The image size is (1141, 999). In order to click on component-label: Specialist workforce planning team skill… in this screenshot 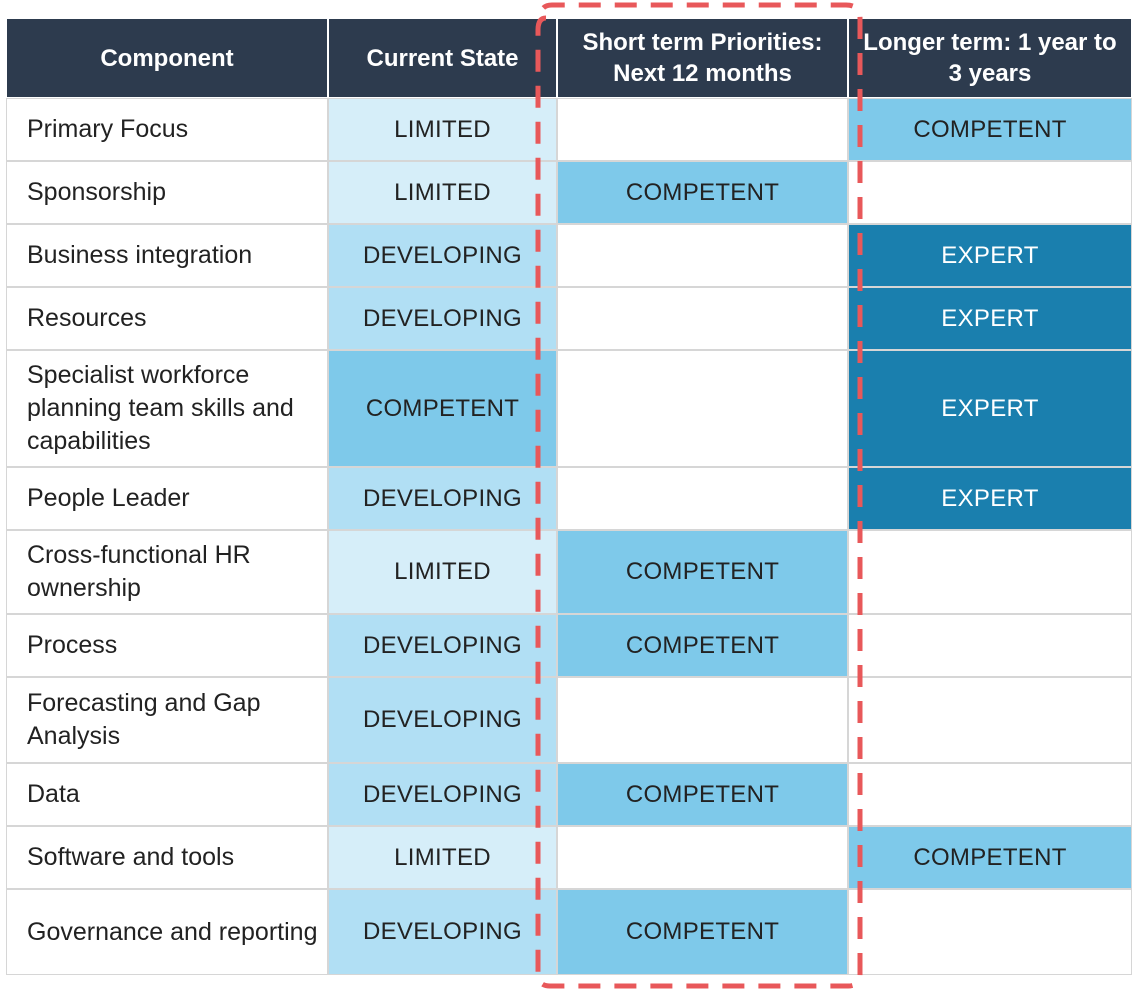, I will do `click(167, 408)`.